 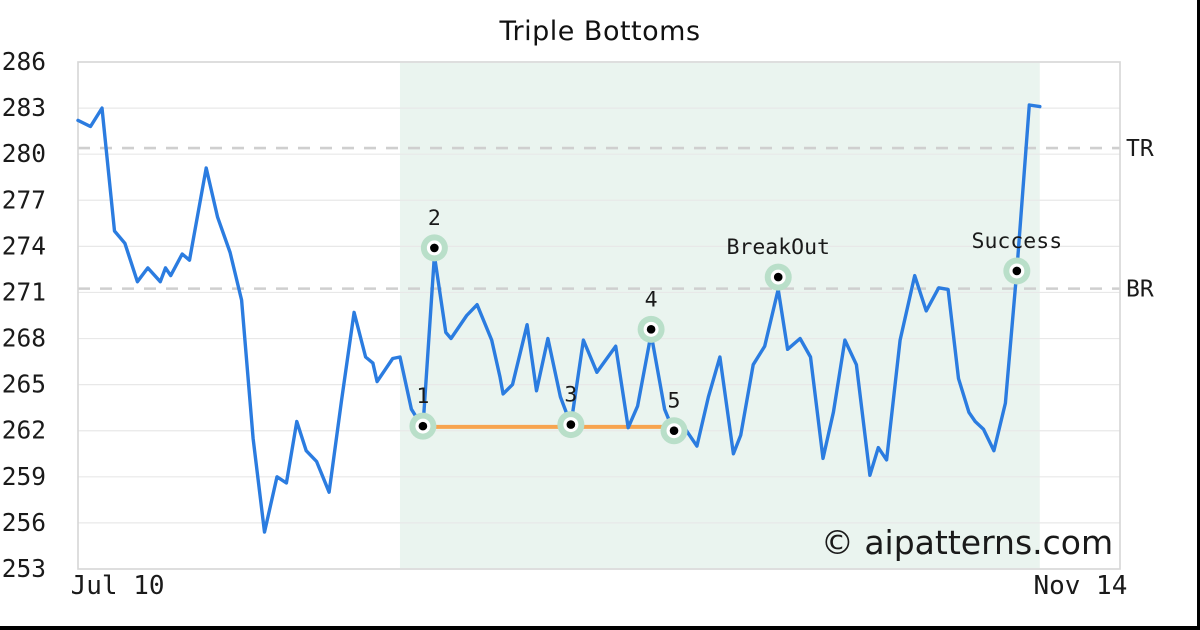 I want to click on y-tick-label-253: 253, so click(x=24, y=568).